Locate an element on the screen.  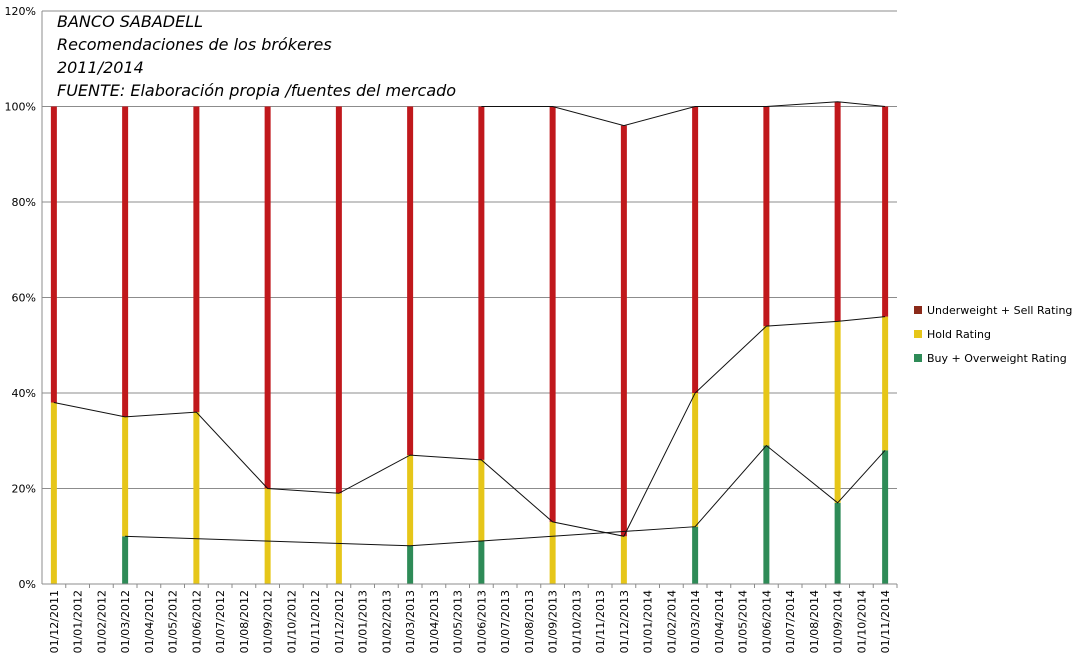
title-line-1: BANCO SABADELL is located at coordinates (130, 21).